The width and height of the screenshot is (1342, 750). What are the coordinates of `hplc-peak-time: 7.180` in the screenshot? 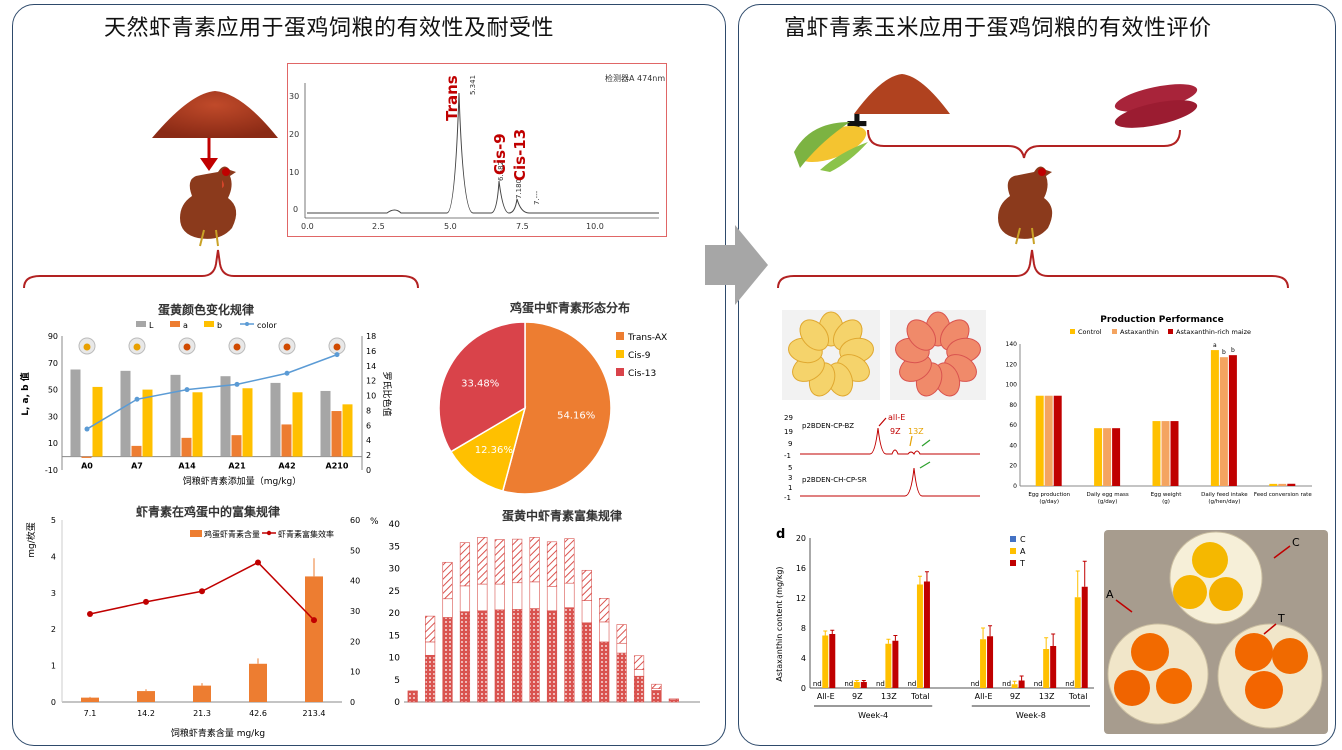 It's located at (519, 189).